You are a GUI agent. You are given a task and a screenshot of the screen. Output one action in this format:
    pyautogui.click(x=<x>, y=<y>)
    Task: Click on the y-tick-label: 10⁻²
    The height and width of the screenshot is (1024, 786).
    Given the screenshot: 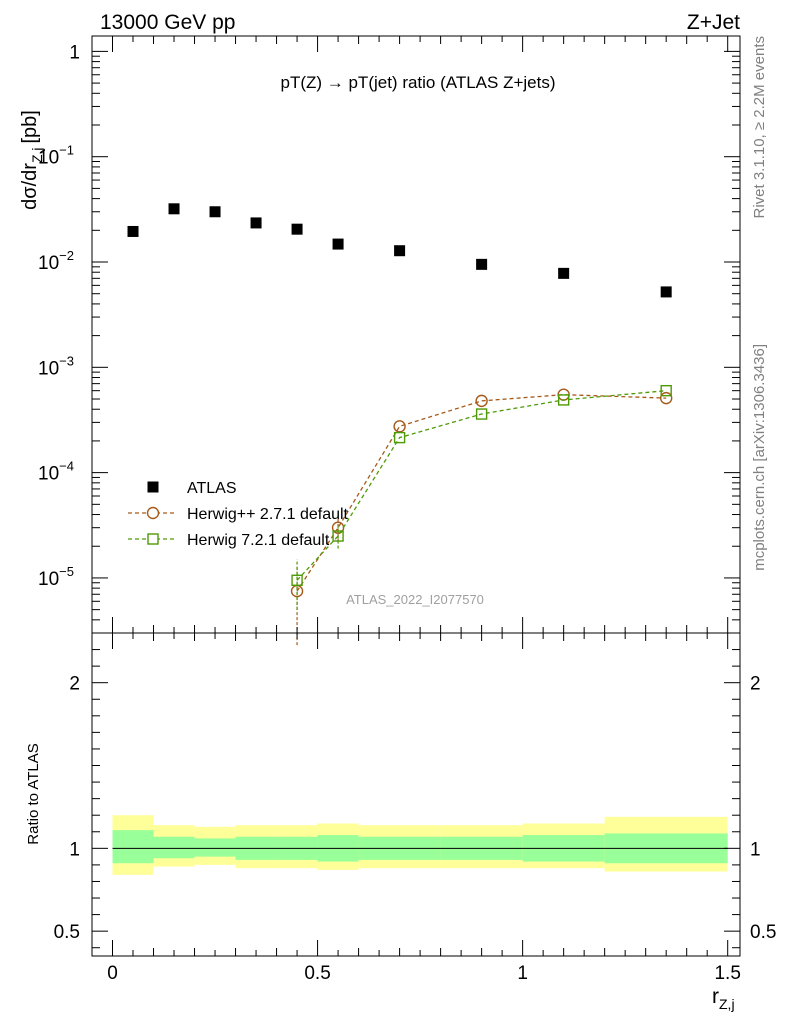 What is the action you would take?
    pyautogui.click(x=56, y=261)
    